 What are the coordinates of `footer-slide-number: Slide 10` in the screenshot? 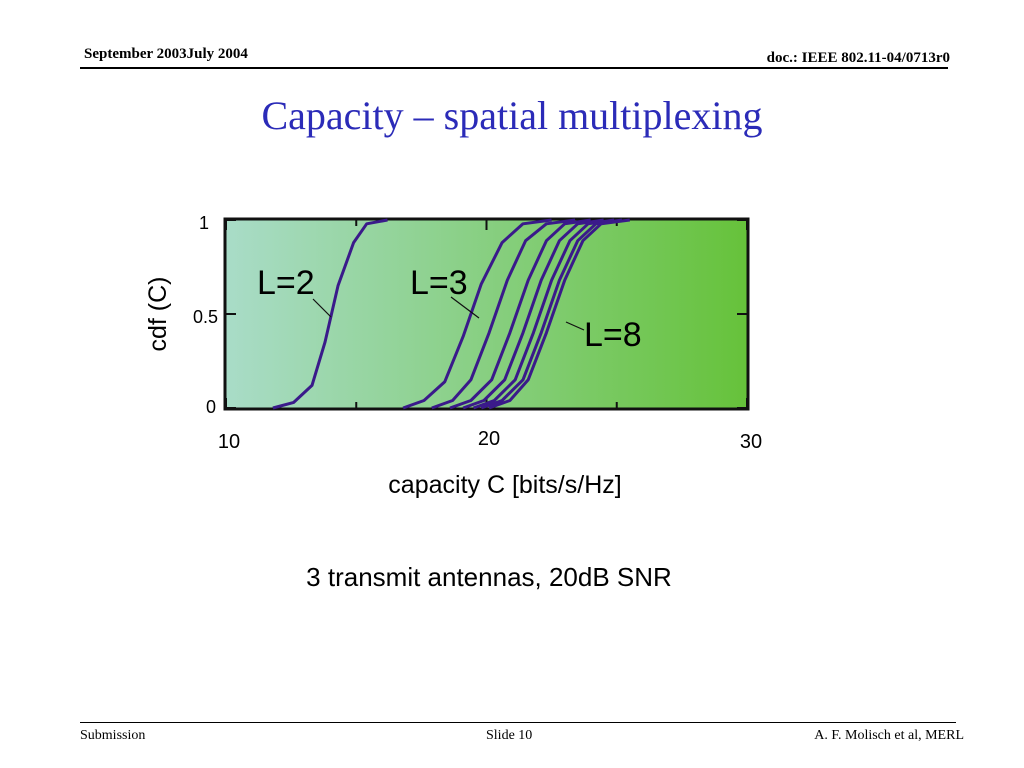 It's located at (509, 735).